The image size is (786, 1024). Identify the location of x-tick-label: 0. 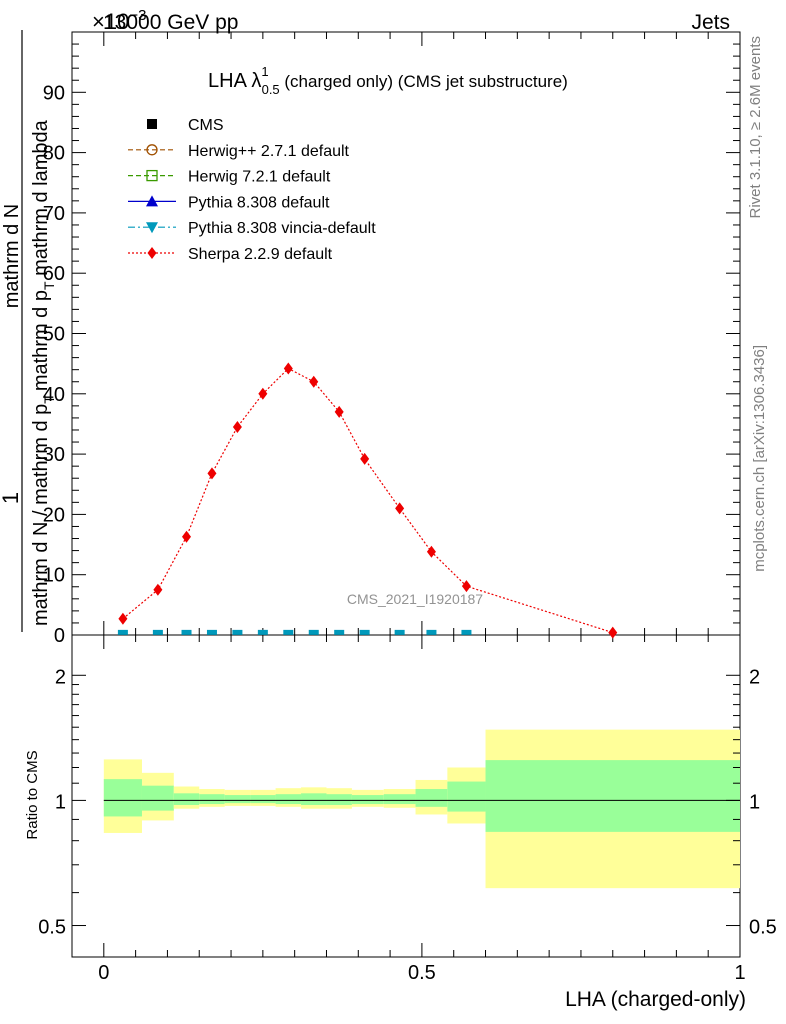
(103, 973).